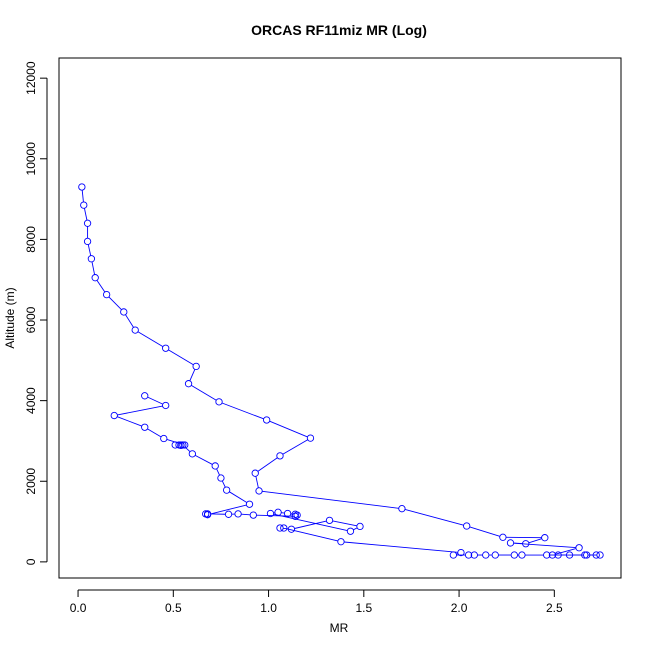  What do you see at coordinates (31, 481) in the screenshot?
I see `y-tick-label: 2000` at bounding box center [31, 481].